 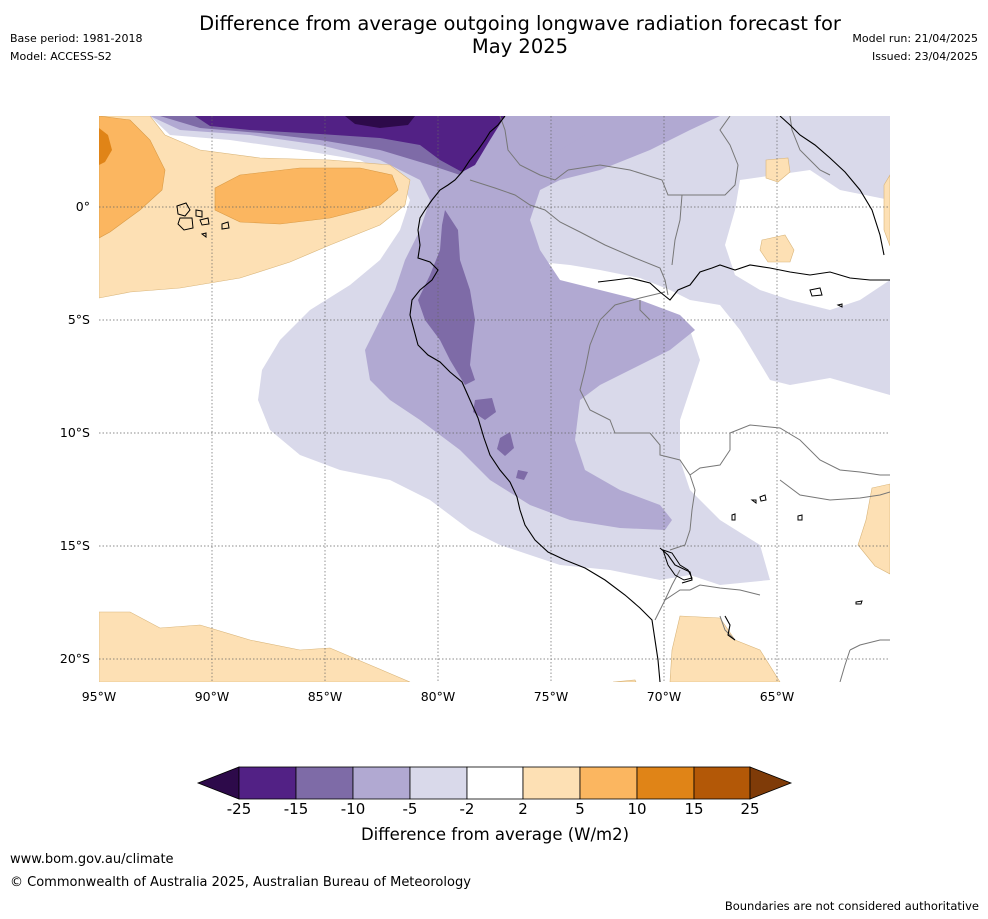 What do you see at coordinates (797, 446) in the screenshot?
I see `small-lakes` at bounding box center [797, 446].